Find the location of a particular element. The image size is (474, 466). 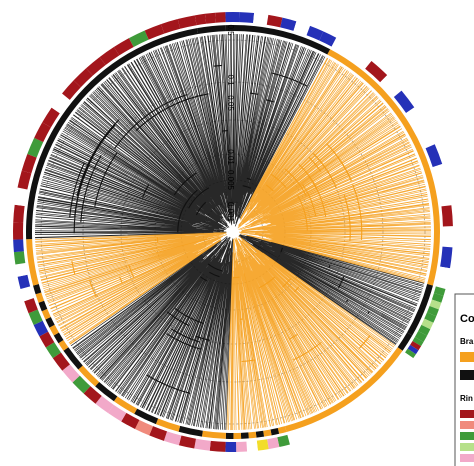

legend-branch-label: Bra is located at coordinates (467, 341).